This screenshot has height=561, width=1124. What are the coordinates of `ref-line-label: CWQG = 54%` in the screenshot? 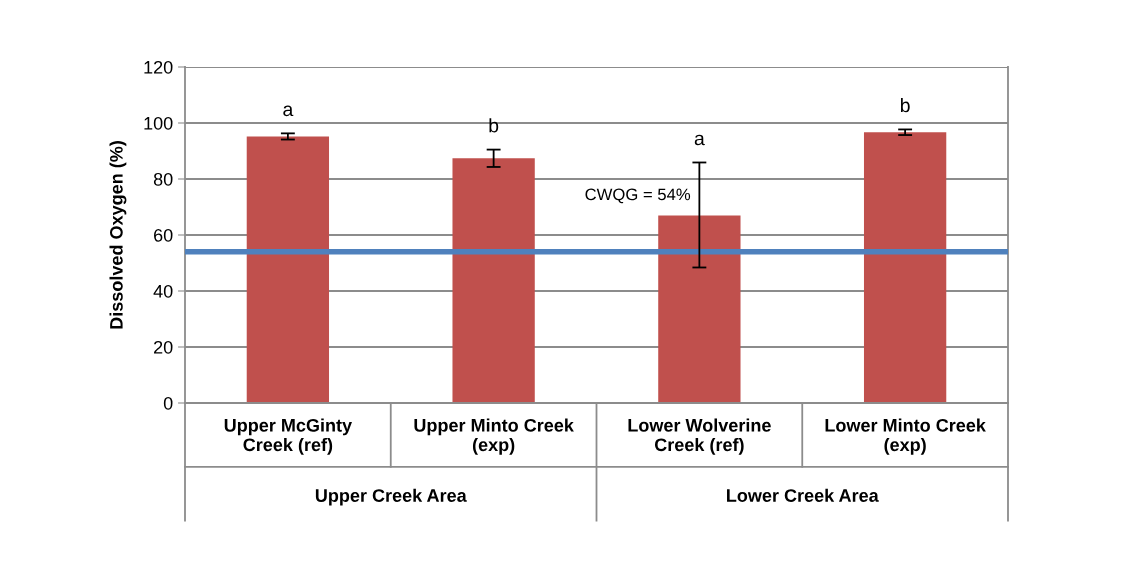 It's located at (638, 196).